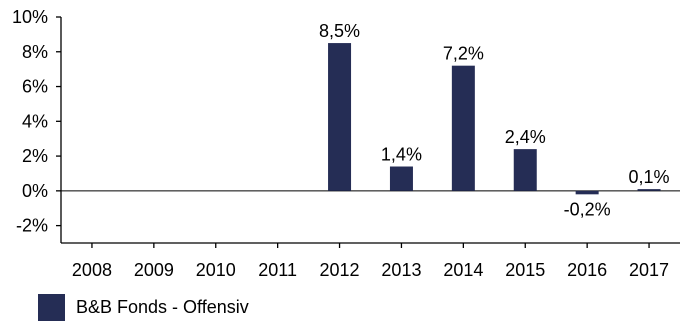  I want to click on y-tick-label: 0%, so click(35, 191).